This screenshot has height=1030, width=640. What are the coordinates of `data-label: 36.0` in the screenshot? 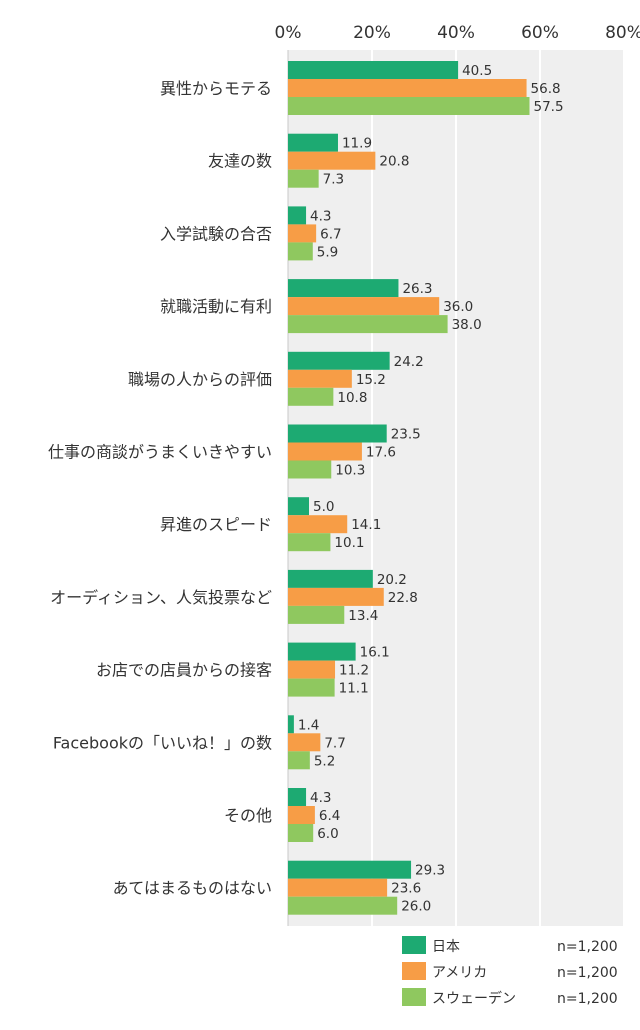 It's located at (458, 307).